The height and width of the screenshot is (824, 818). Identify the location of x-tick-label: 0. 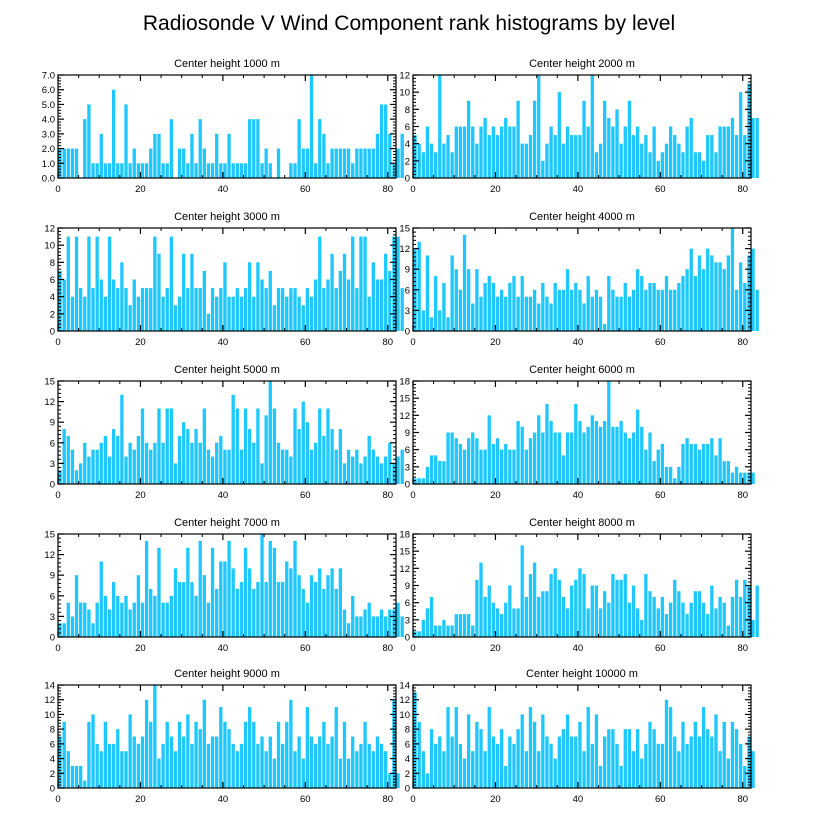
(57, 648).